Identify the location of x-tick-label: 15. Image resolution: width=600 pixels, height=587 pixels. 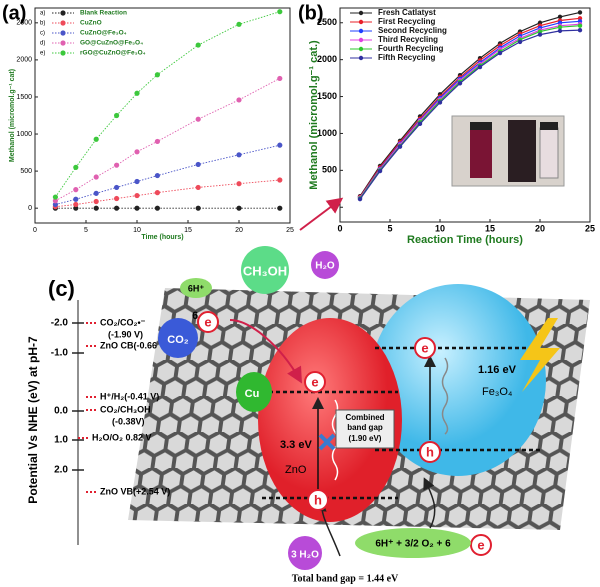
(490, 228).